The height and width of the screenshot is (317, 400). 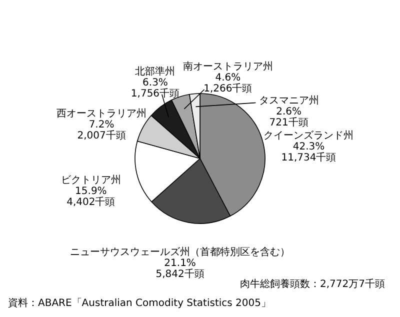 I want to click on slice-label: タスマニア州, so click(x=288, y=100).